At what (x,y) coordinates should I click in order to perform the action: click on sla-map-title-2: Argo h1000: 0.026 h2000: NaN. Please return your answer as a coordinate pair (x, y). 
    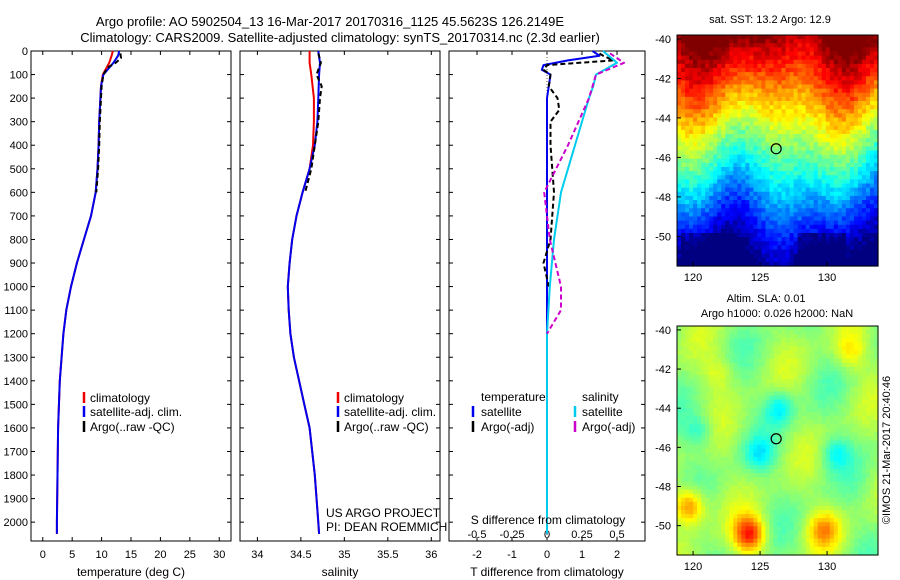
    Looking at the image, I should click on (777, 314).